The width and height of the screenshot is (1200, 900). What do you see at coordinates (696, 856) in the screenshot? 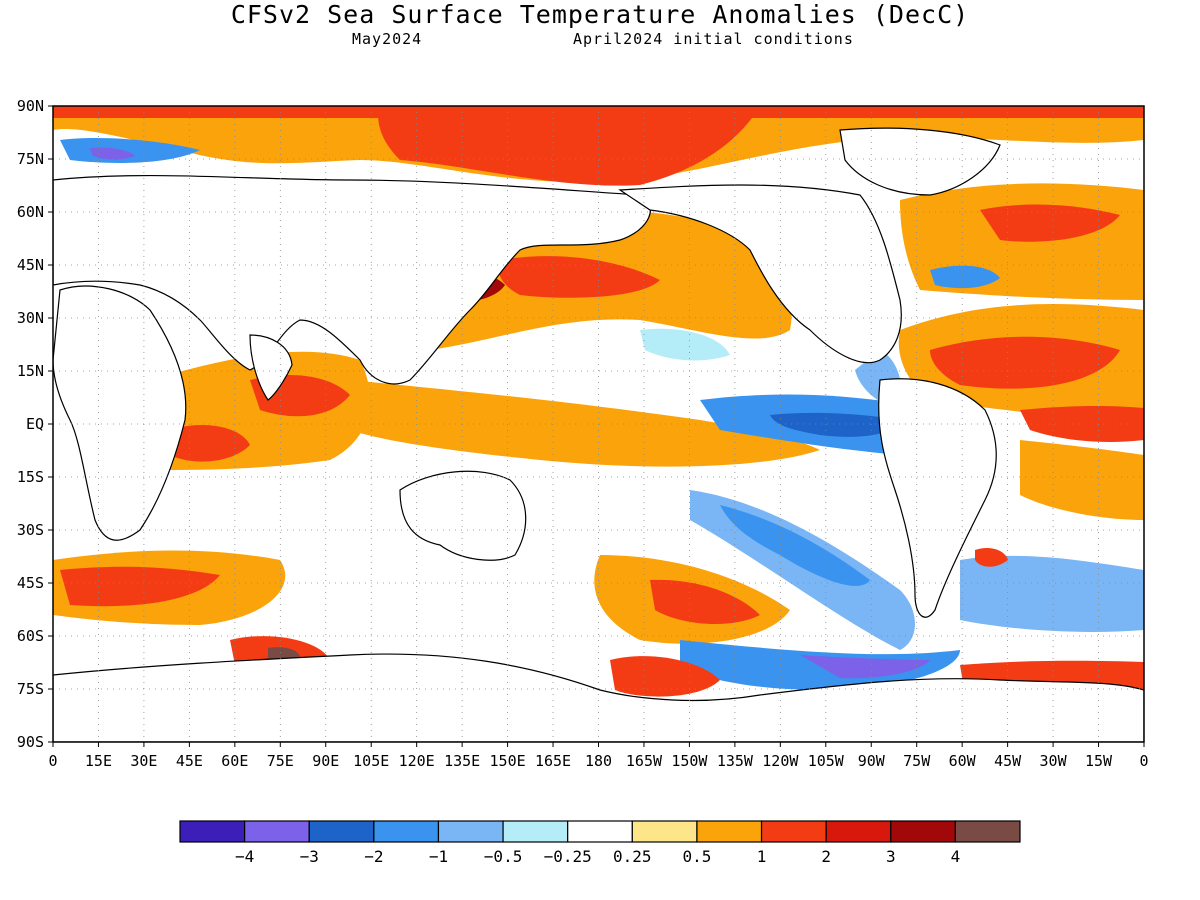
I see `colorbar-label: 0.5` at bounding box center [696, 856].